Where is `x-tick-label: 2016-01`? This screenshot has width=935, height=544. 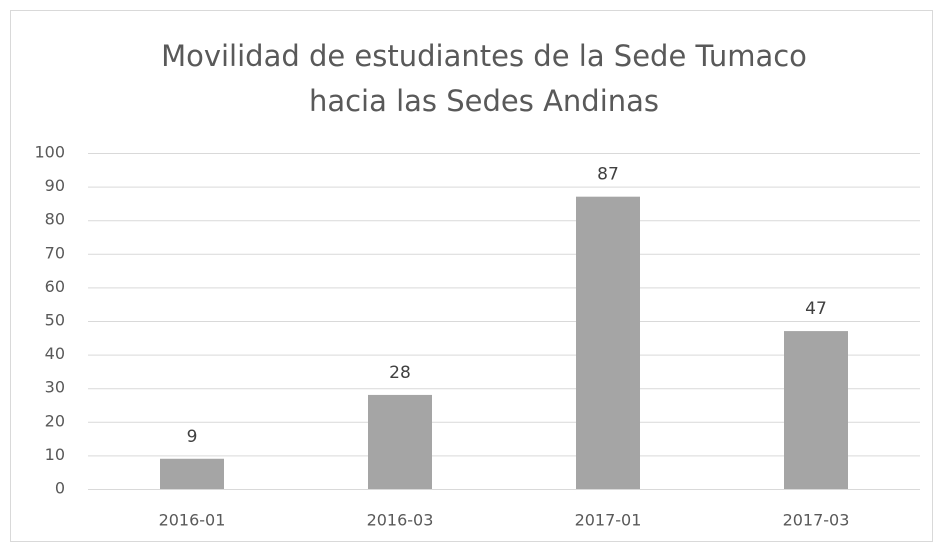 x-tick-label: 2016-01 is located at coordinates (192, 520).